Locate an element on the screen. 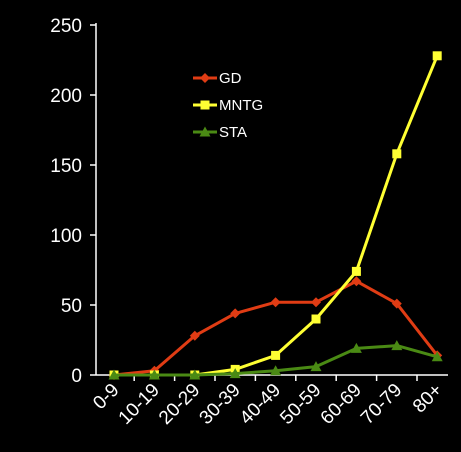  x-tick-label: 40-49 is located at coordinates (260, 404).